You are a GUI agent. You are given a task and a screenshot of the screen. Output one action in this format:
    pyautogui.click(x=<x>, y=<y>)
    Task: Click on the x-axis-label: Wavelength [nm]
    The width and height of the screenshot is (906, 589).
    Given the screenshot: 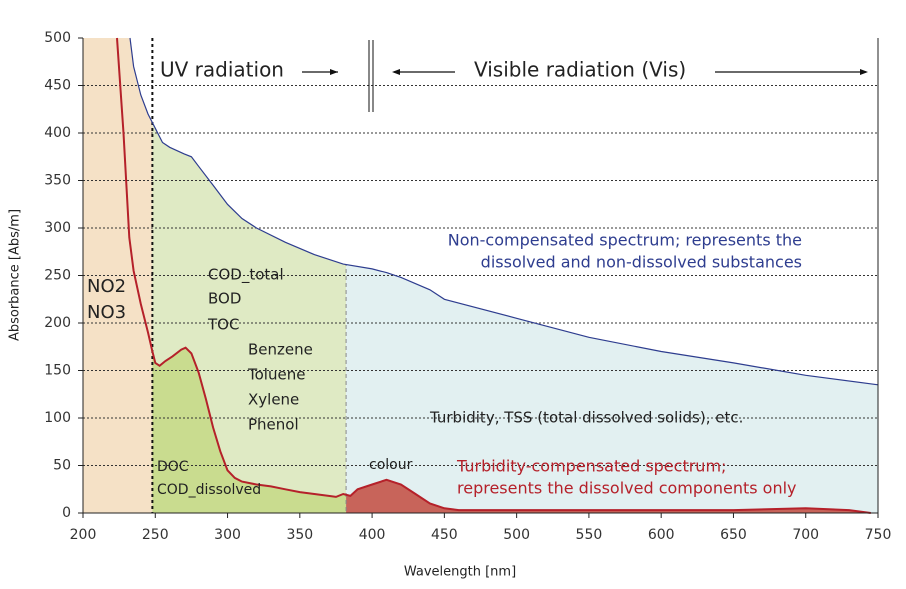 What is the action you would take?
    pyautogui.click(x=460, y=572)
    